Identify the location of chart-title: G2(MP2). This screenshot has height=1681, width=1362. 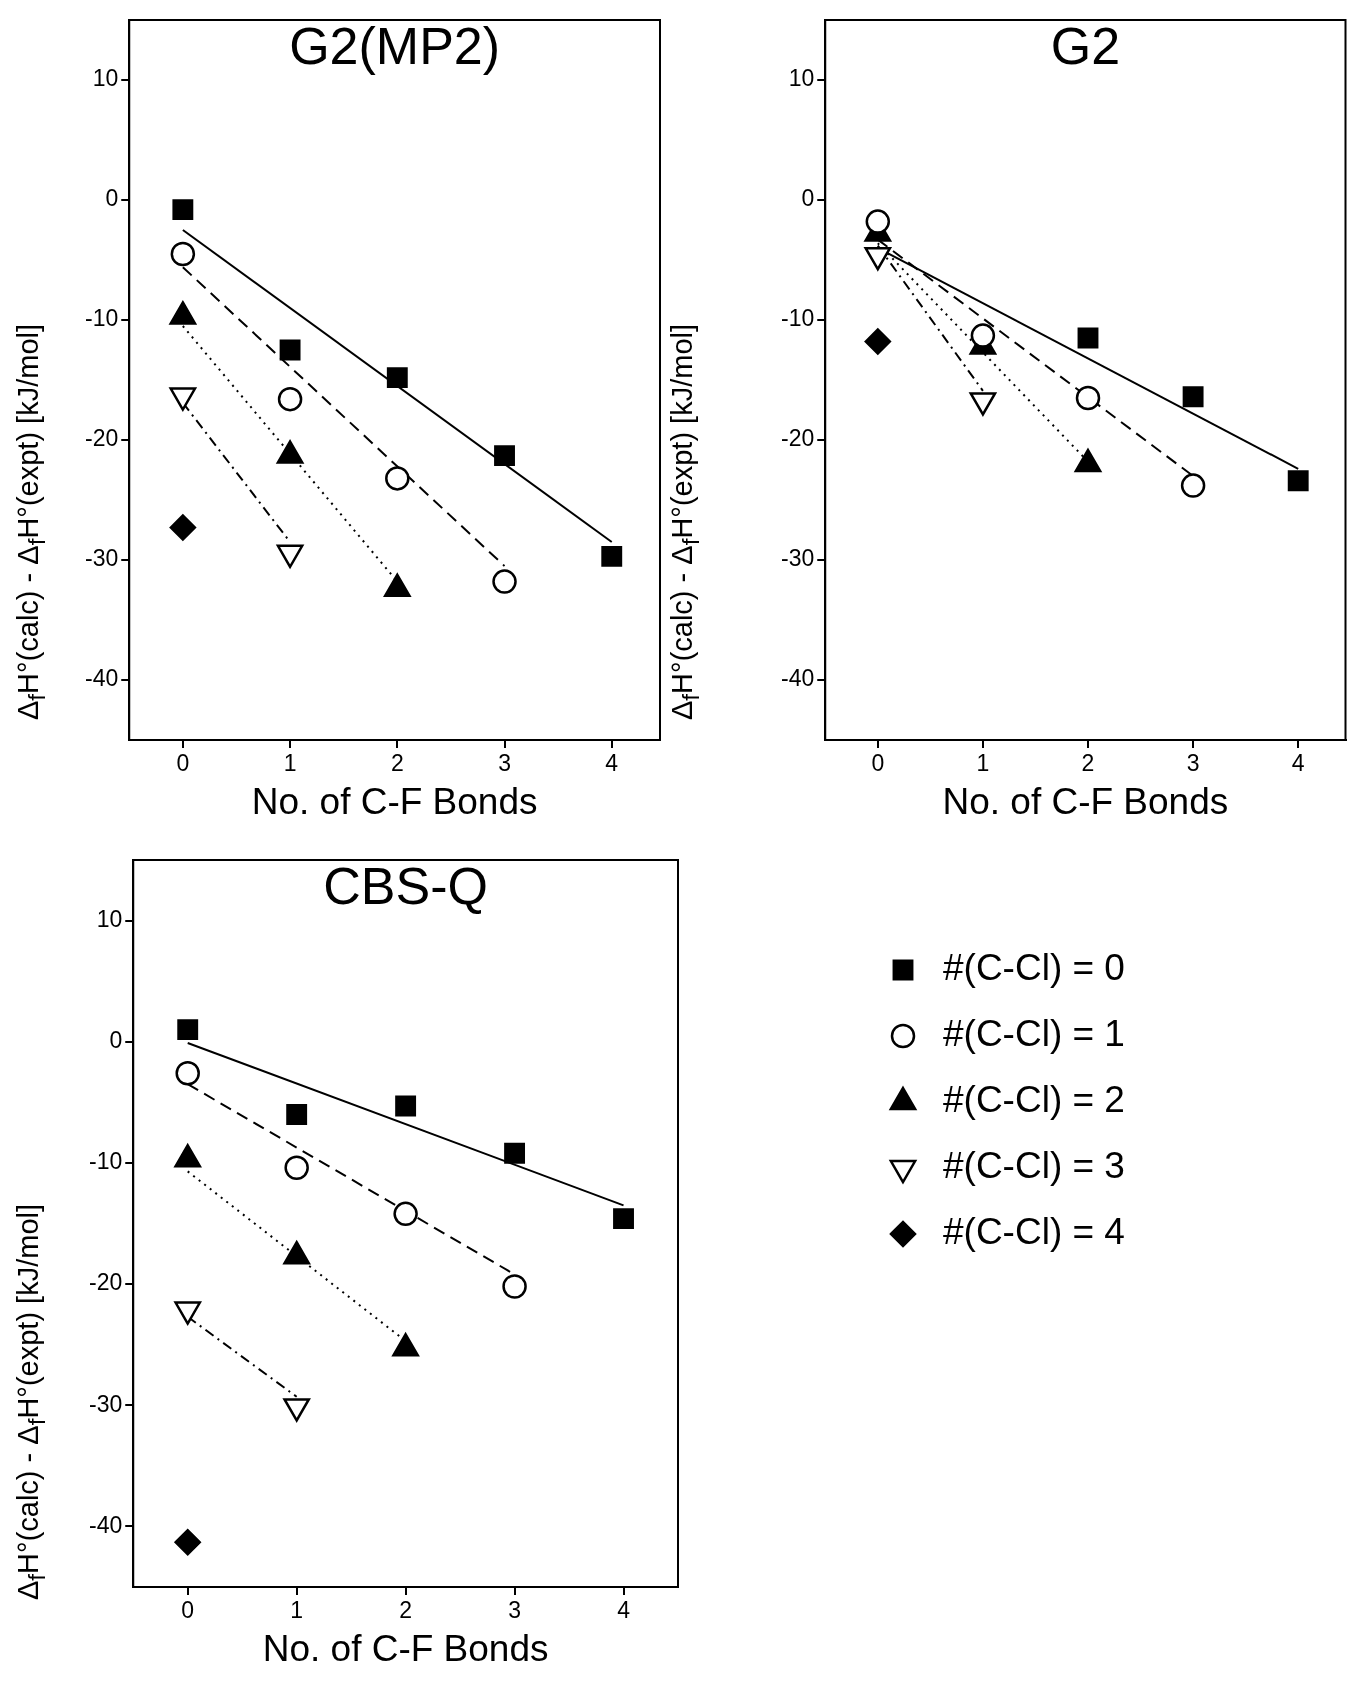
(395, 46).